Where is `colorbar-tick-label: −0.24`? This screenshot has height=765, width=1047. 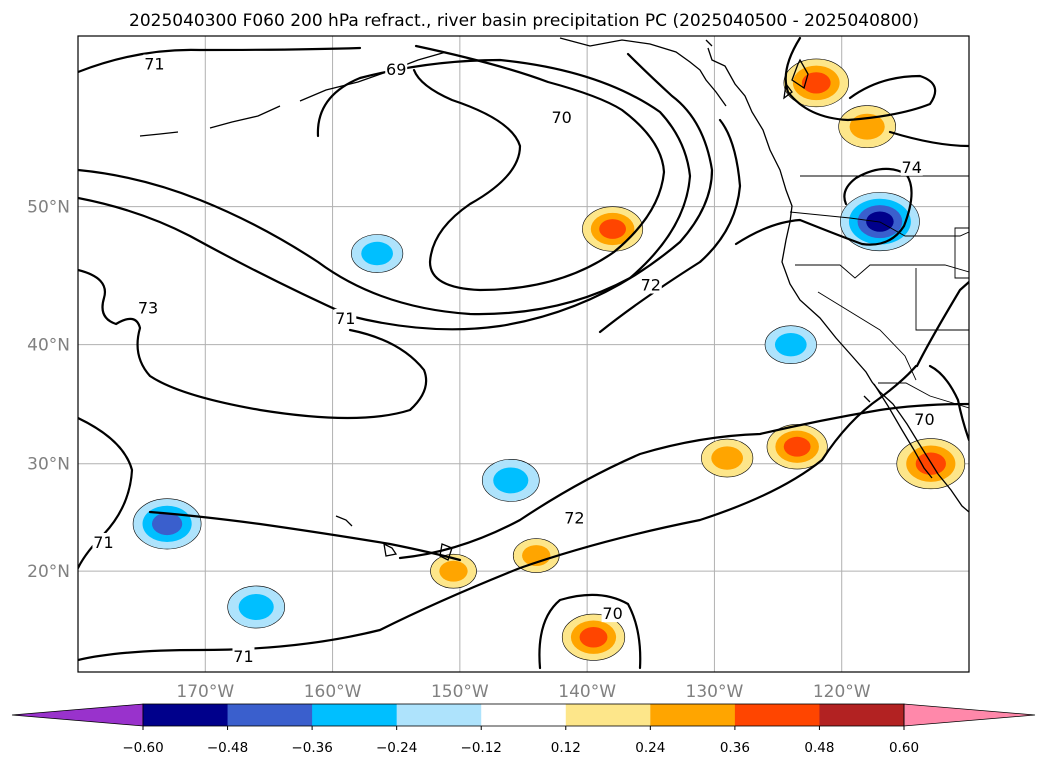 colorbar-tick-label: −0.24 is located at coordinates (396, 748).